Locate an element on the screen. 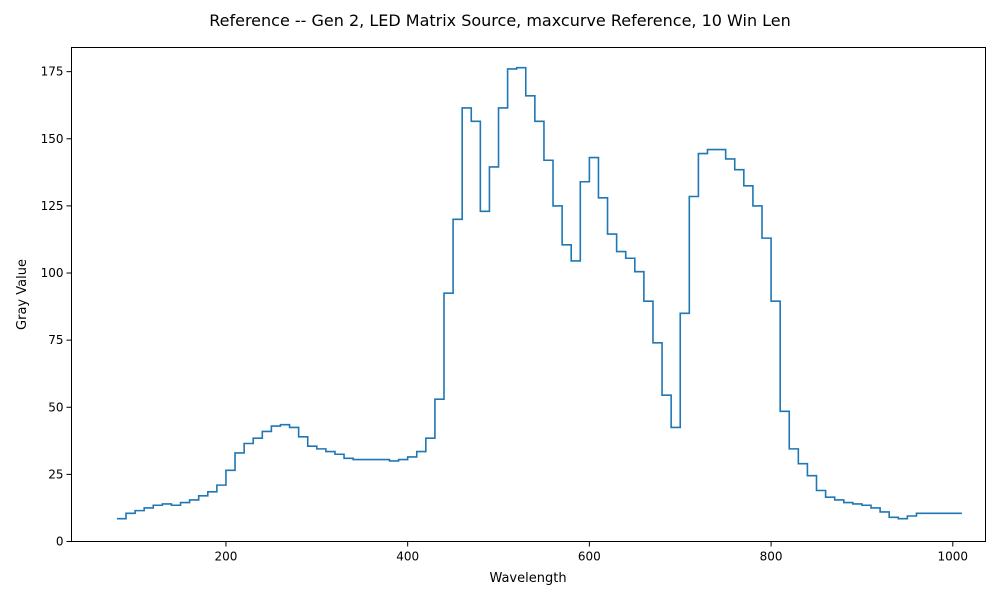 Image resolution: width=1000 pixels, height=600 pixels. x-axis-label: Wavelength is located at coordinates (527, 578).